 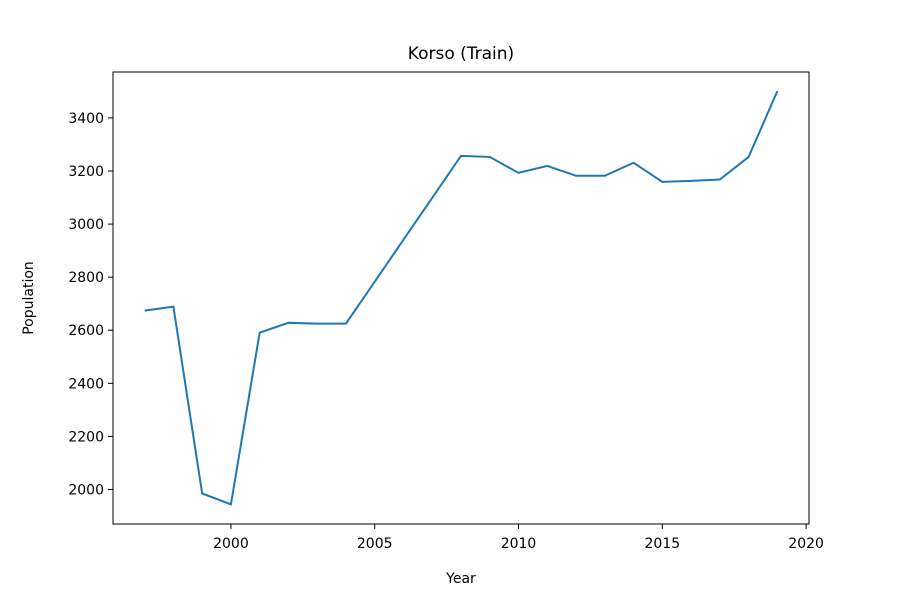 What do you see at coordinates (86, 119) in the screenshot?
I see `y-tick-label: 3400` at bounding box center [86, 119].